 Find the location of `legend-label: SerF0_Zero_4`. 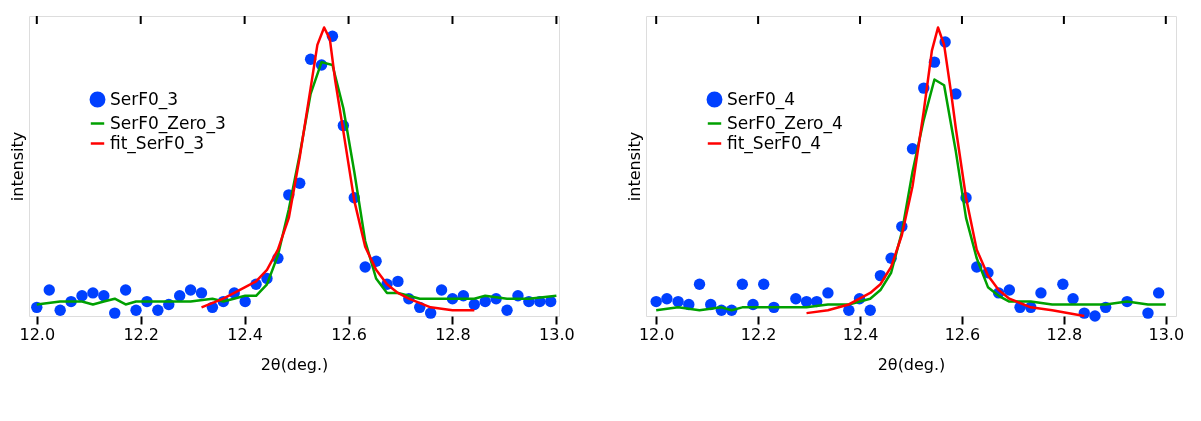

legend-label: SerF0_Zero_4 is located at coordinates (785, 123).